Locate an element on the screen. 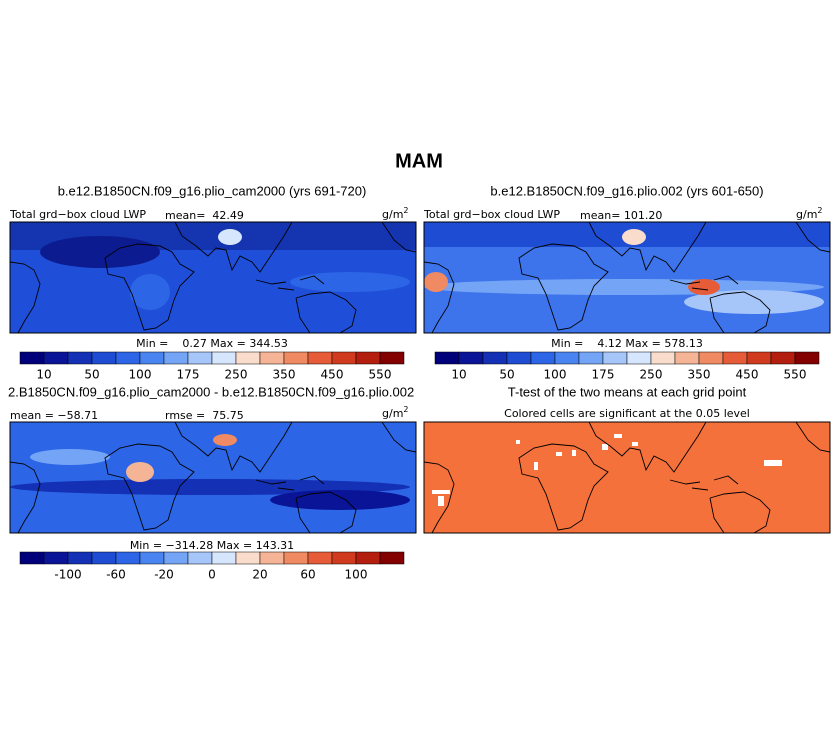 This screenshot has width=839, height=733. mean-label: mean= 42.49 is located at coordinates (204, 215).